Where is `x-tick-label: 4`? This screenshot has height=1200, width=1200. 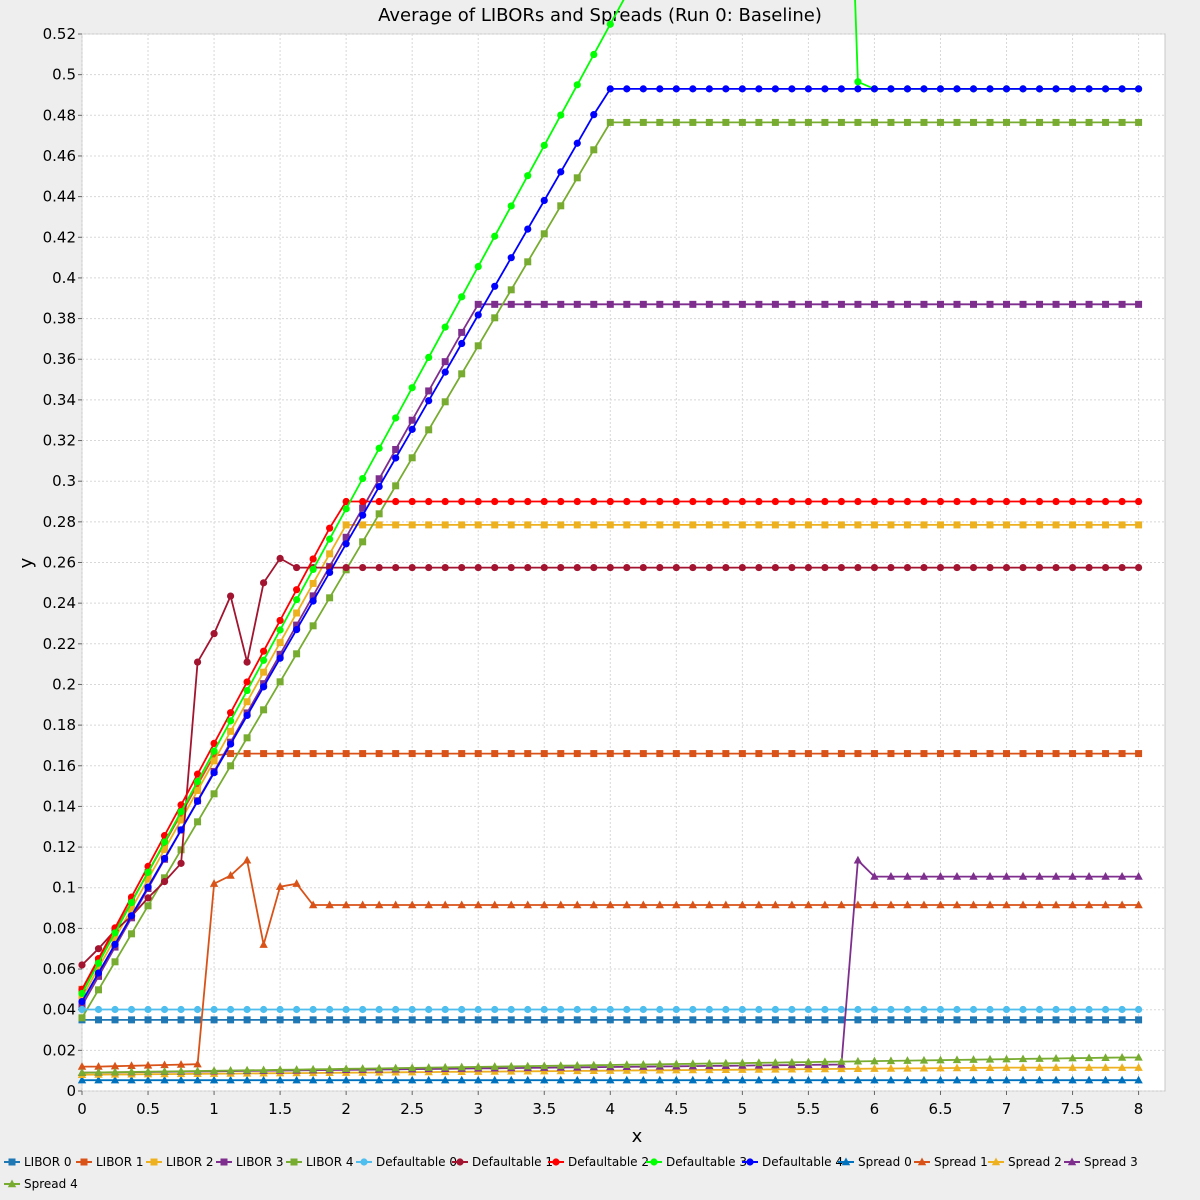
x-tick-label: 4 is located at coordinates (611, 1109).